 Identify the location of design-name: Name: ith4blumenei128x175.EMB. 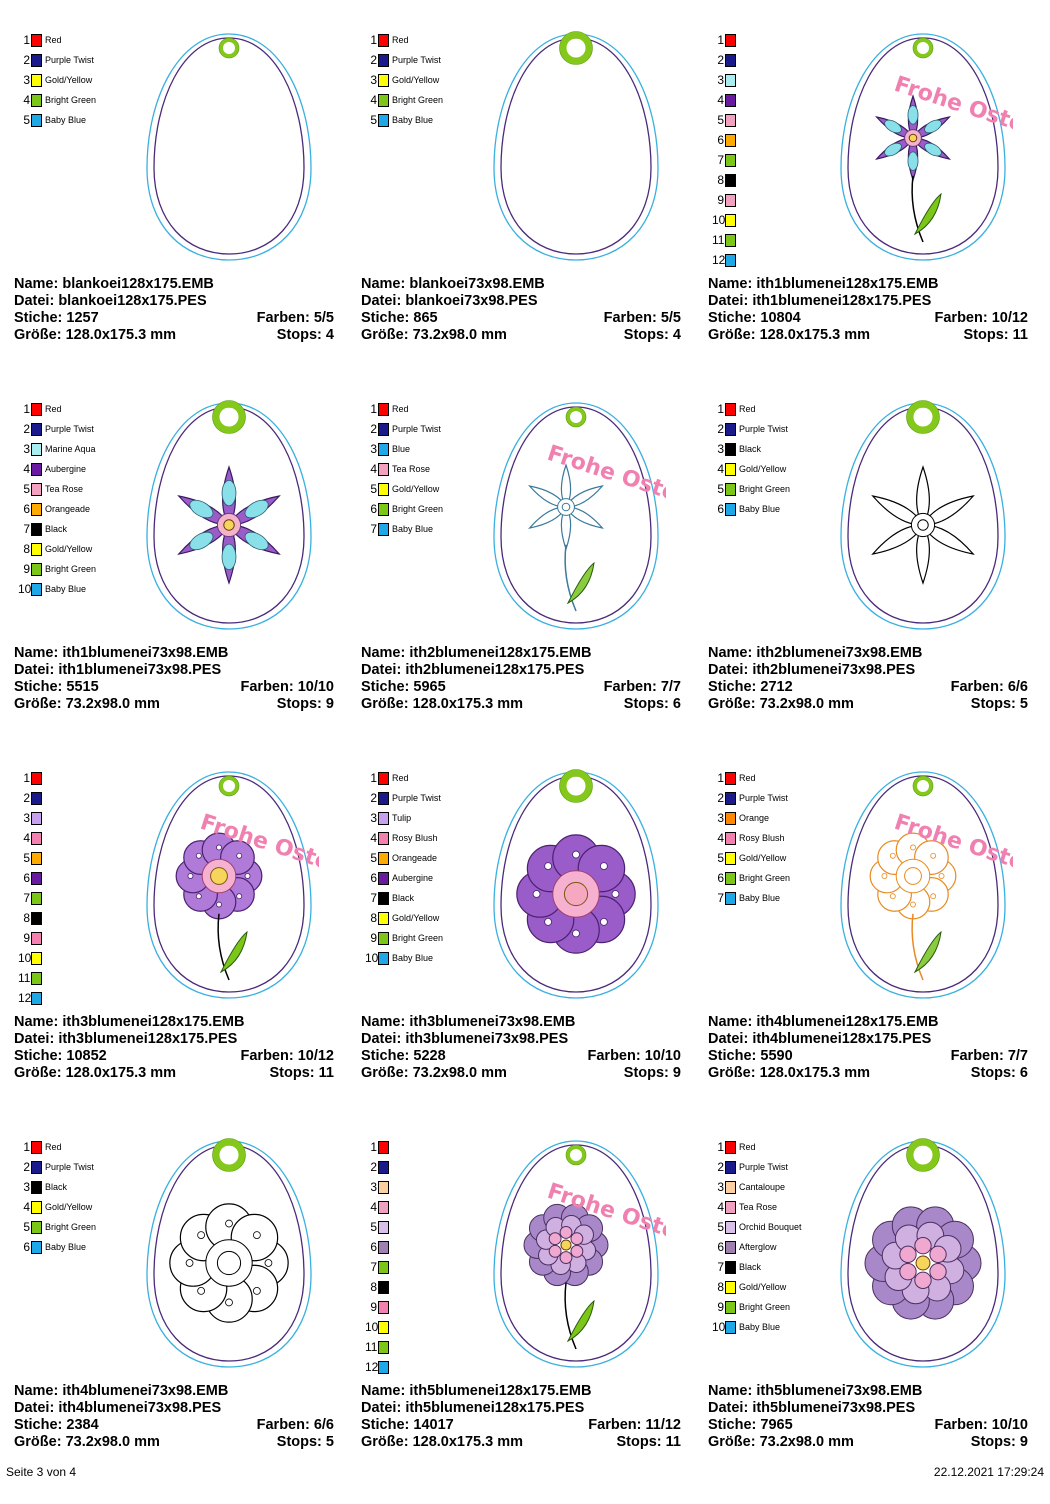
(823, 1022).